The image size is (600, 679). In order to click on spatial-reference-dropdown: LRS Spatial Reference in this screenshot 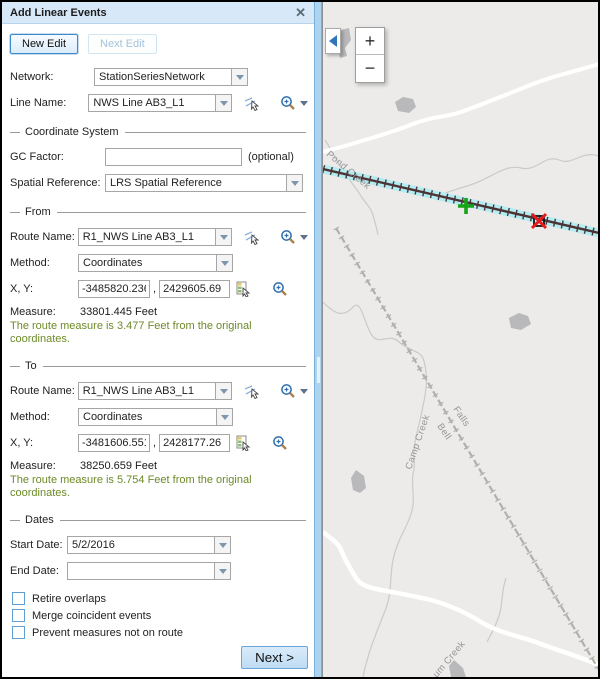, I will do `click(204, 183)`.